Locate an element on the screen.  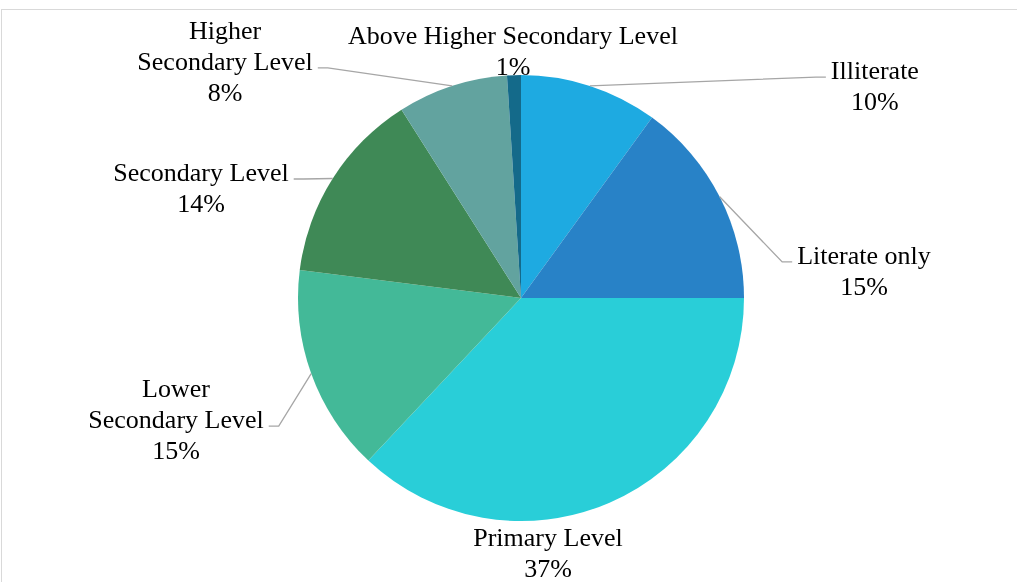
slice-label: Literate only is located at coordinates (864, 255).